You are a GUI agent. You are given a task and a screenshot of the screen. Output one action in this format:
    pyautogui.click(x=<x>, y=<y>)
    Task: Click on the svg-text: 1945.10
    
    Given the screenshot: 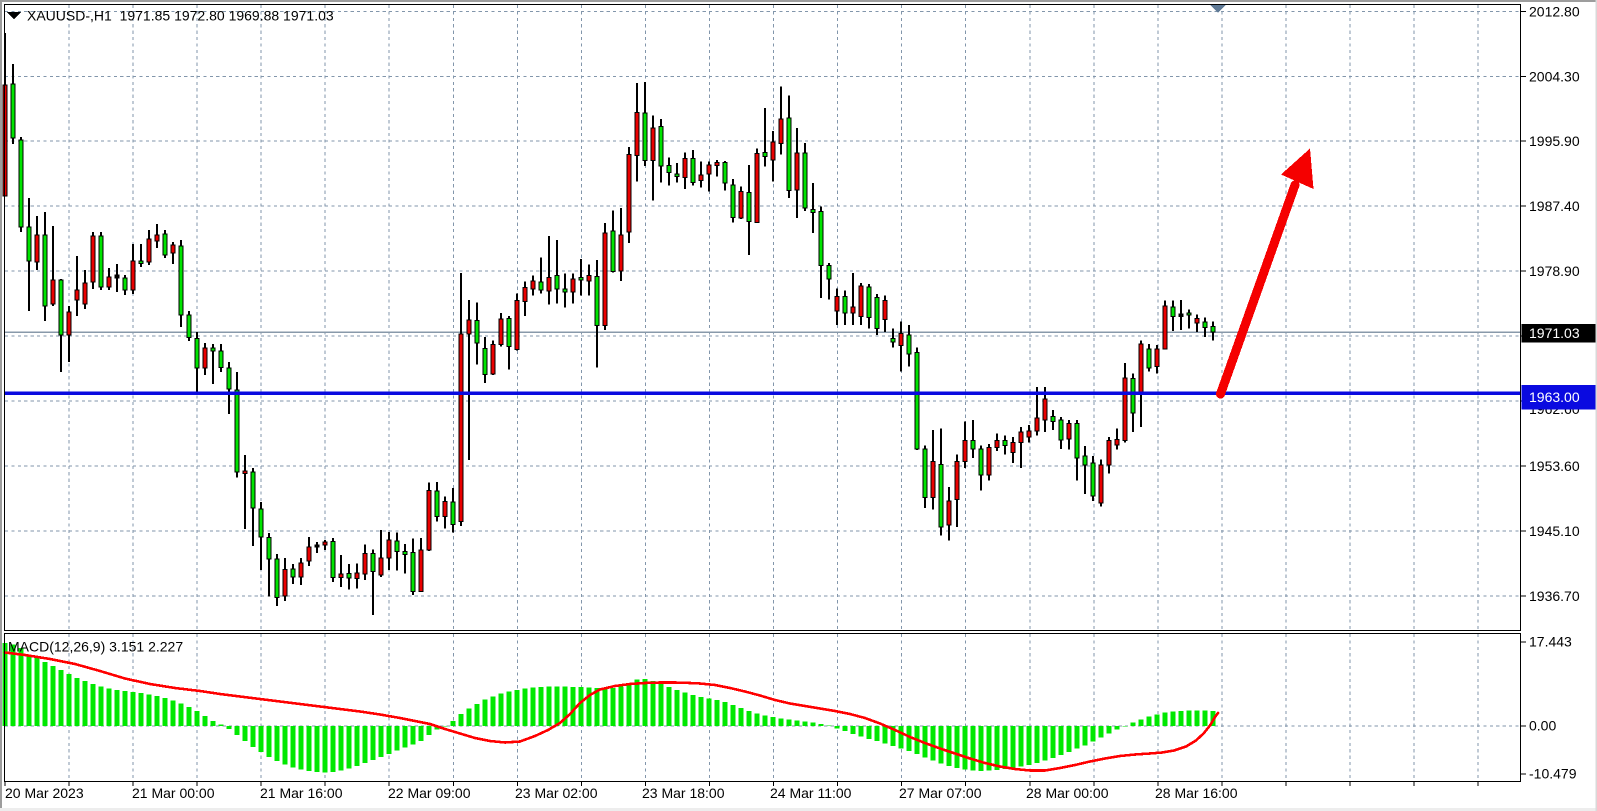 What is the action you would take?
    pyautogui.click(x=1554, y=531)
    